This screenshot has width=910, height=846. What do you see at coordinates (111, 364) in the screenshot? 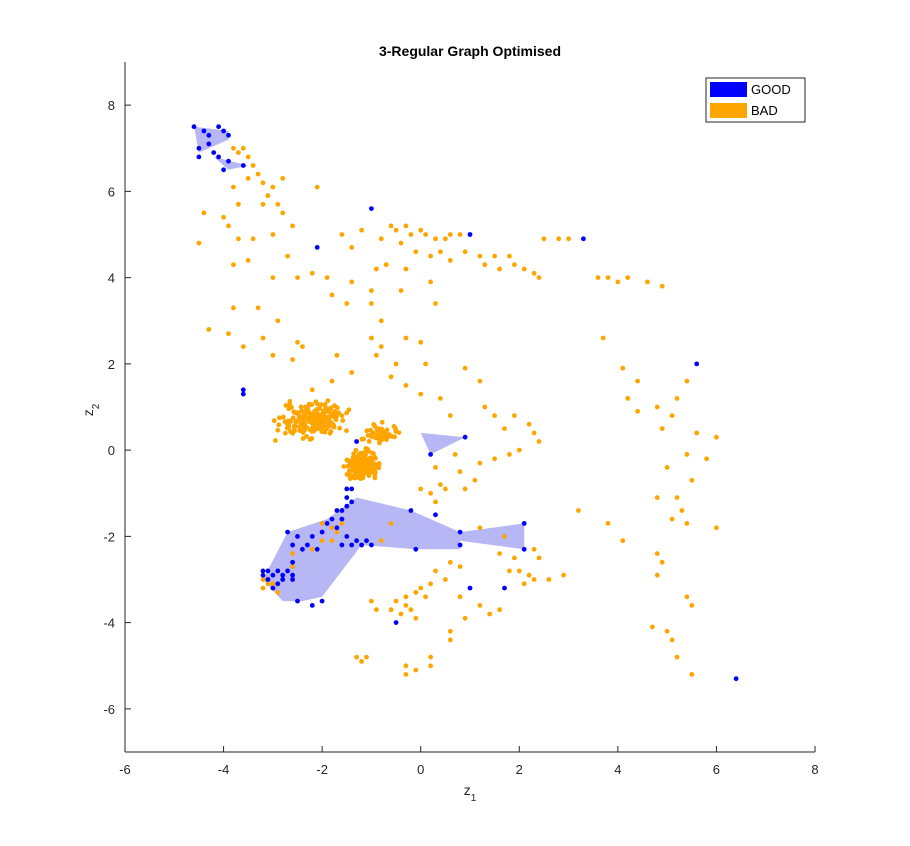
I see `y-tick-label: 2` at bounding box center [111, 364].